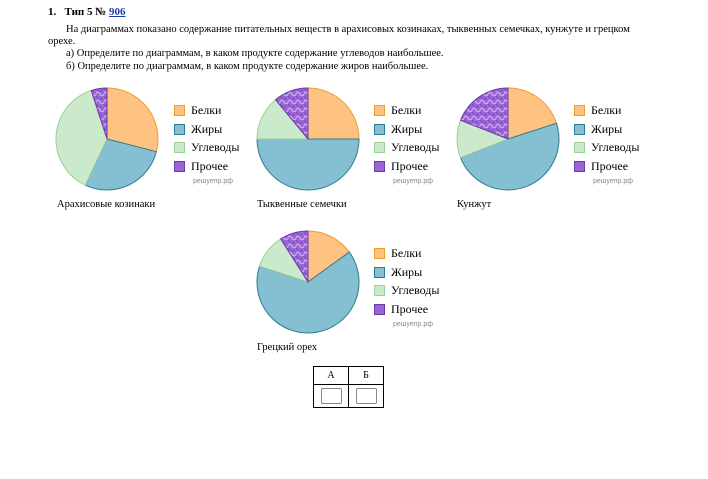  I want to click on answer-table: А Б, so click(348, 387).